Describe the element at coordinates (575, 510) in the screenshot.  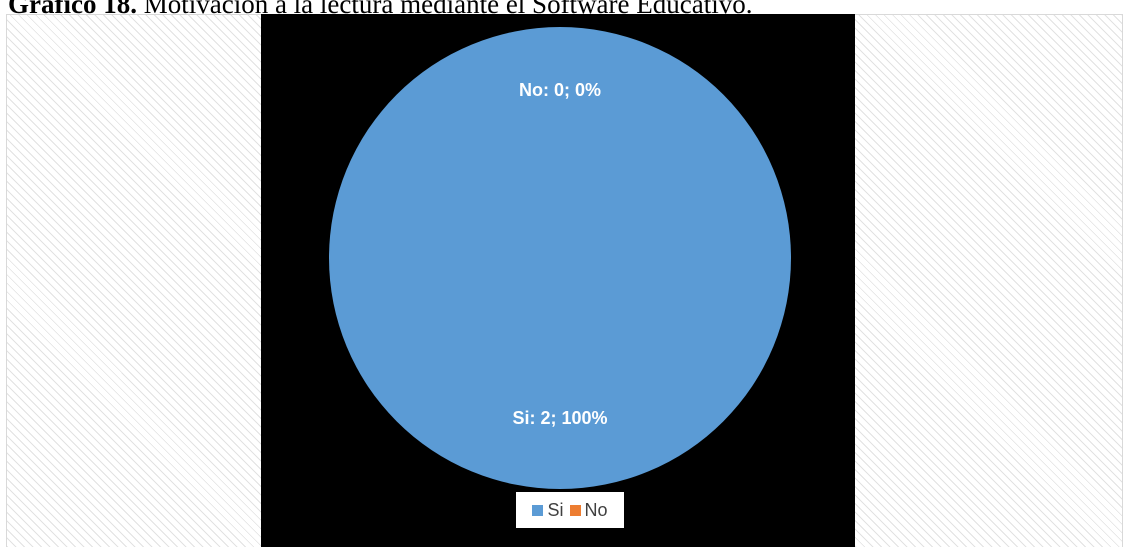
I see `legend-swatch-no` at that location.